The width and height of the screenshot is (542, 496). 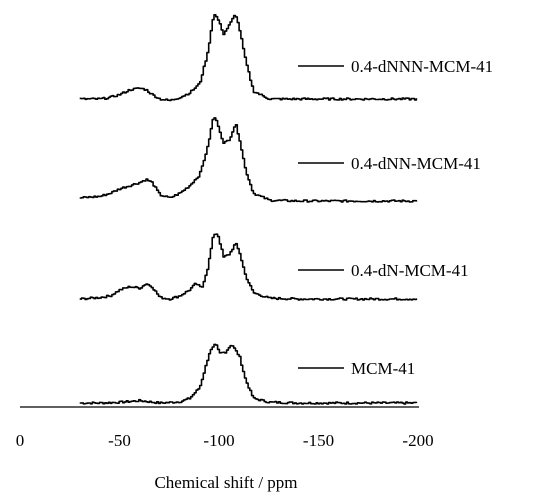 I want to click on x-tick-labels: 0 -50 -100 -150 -200, so click(x=225, y=440).